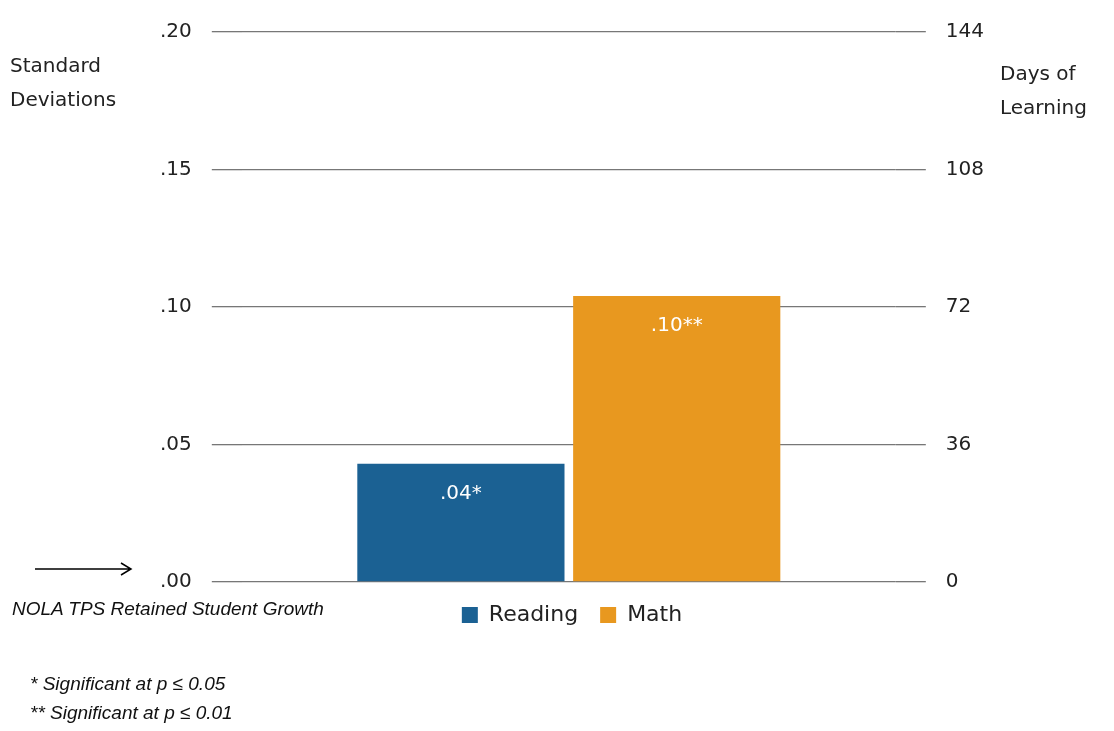 This screenshot has width=1114, height=731. What do you see at coordinates (175, 30) in the screenshot?
I see `y-tick-label: .20` at bounding box center [175, 30].